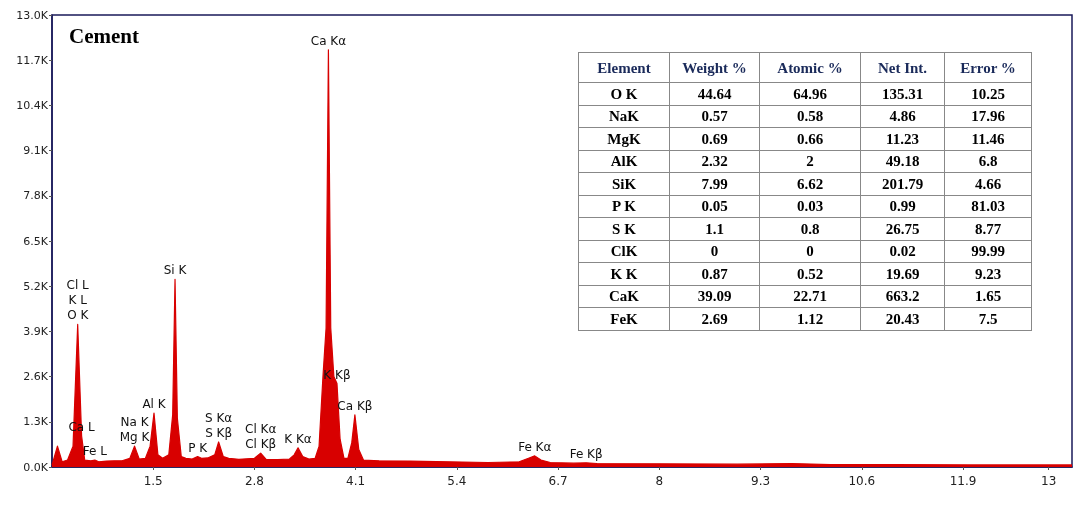 This screenshot has height=507, width=1080. What do you see at coordinates (254, 481) in the screenshot?
I see `x-tick-label: 2.8` at bounding box center [254, 481].